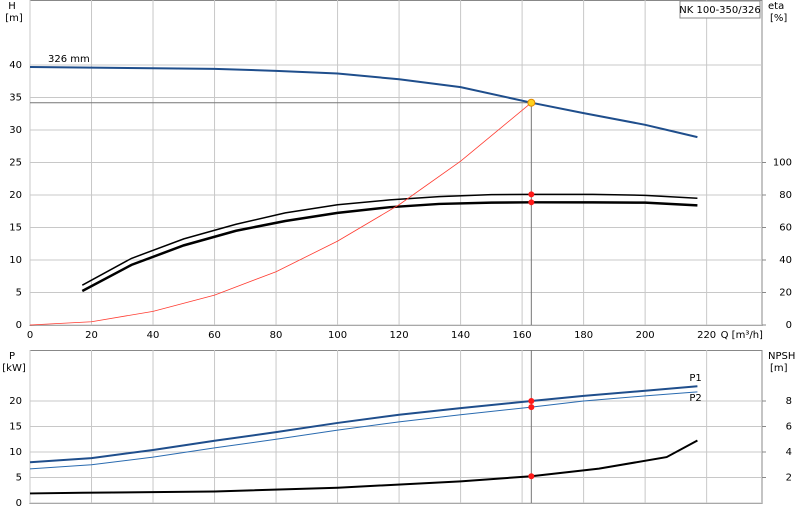 The width and height of the screenshot is (800, 524). What do you see at coordinates (695, 378) in the screenshot?
I see `series-label: P1` at bounding box center [695, 378].